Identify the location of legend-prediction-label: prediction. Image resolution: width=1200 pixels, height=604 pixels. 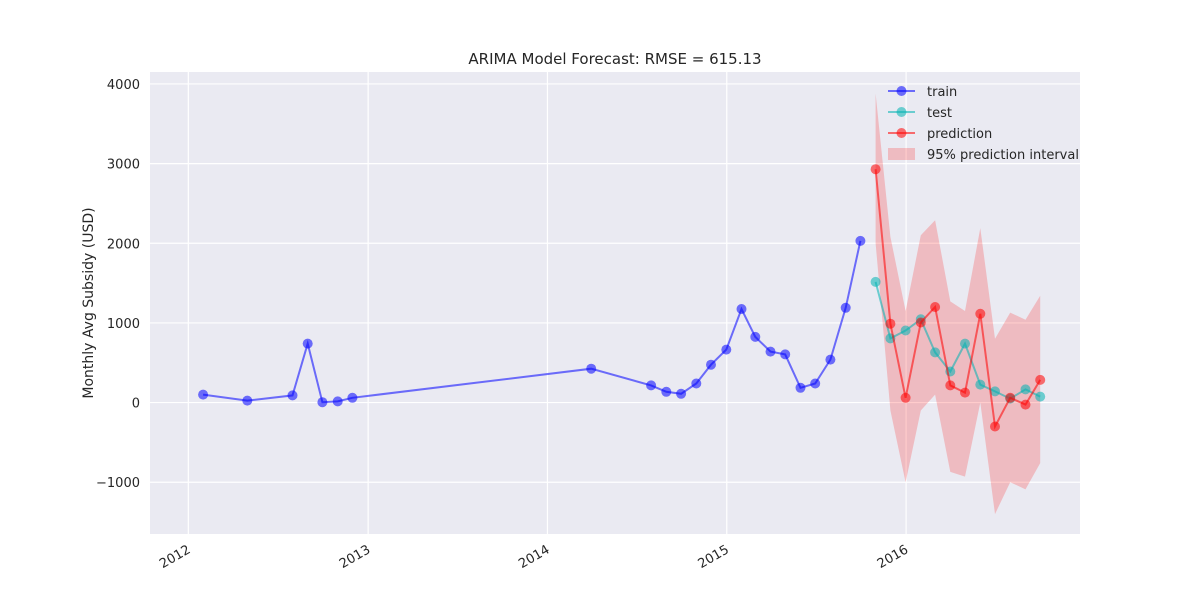
(959, 134).